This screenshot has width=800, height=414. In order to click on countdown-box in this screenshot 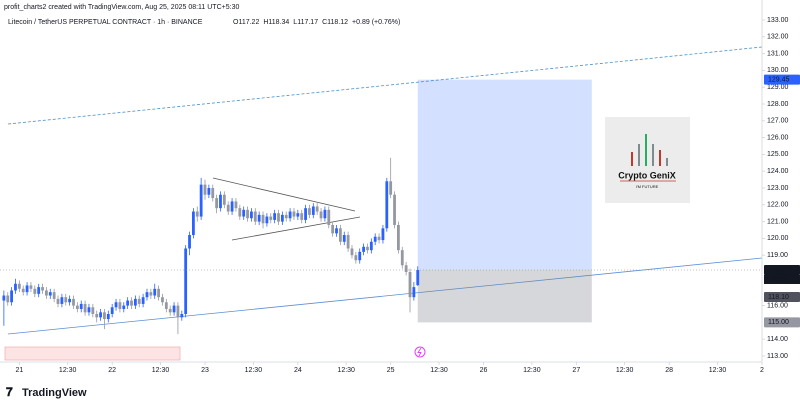, I will do `click(782, 279)`.